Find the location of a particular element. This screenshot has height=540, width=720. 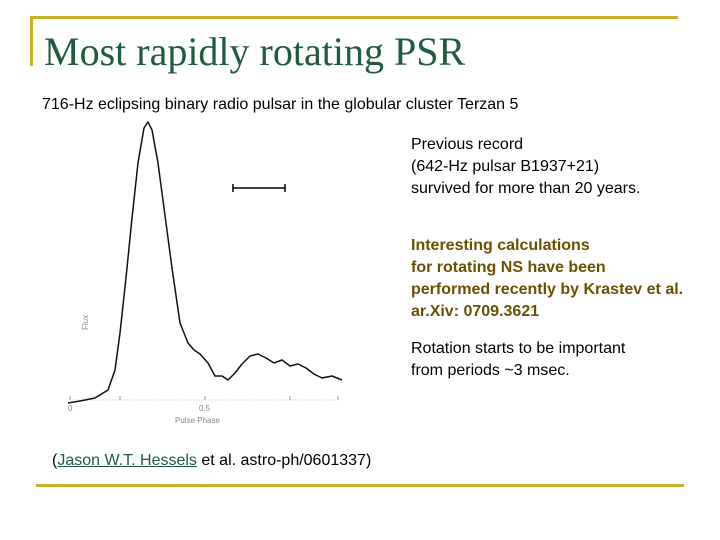

text-line: Rotation starts to be important is located at coordinates (518, 348).